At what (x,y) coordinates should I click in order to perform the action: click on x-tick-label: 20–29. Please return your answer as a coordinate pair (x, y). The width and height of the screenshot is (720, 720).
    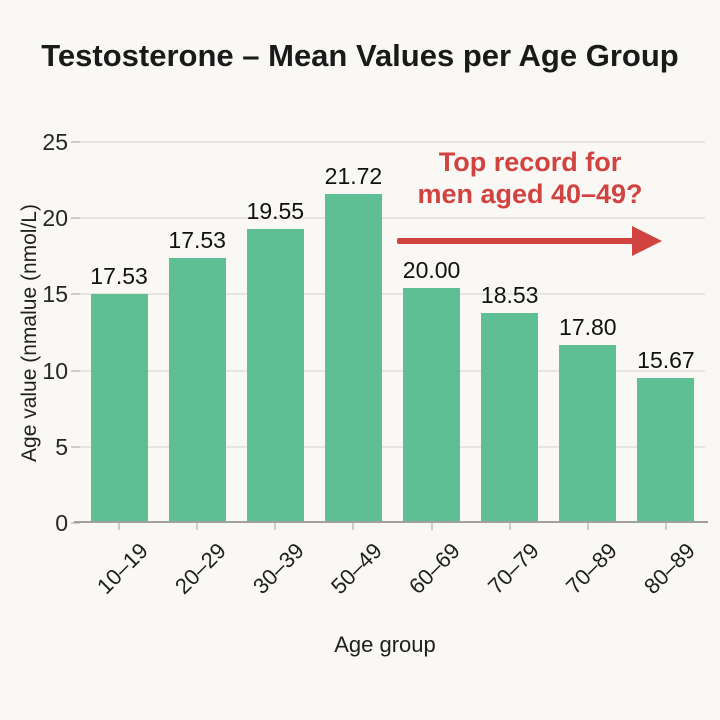
    Looking at the image, I should click on (200, 568).